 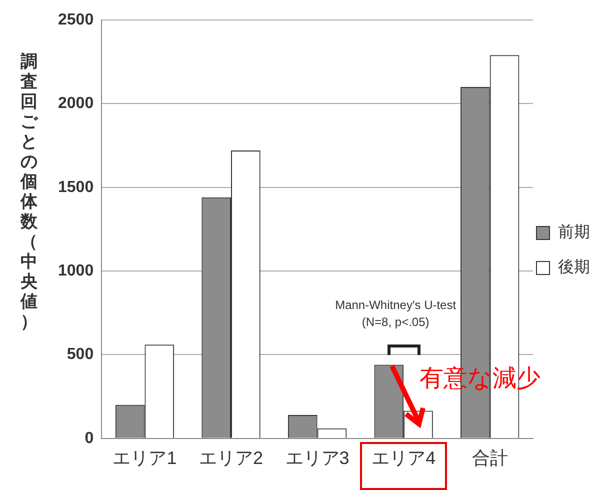 I want to click on x-tick-label: エリア3, so click(x=317, y=458).